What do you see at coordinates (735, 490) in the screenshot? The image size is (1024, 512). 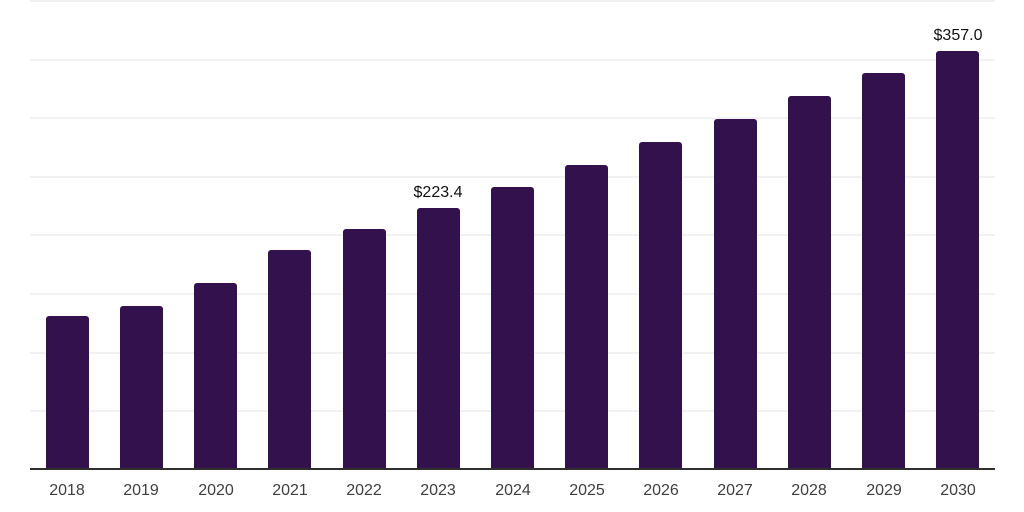 I see `x-axis-tick-label-2027: 2027` at bounding box center [735, 490].